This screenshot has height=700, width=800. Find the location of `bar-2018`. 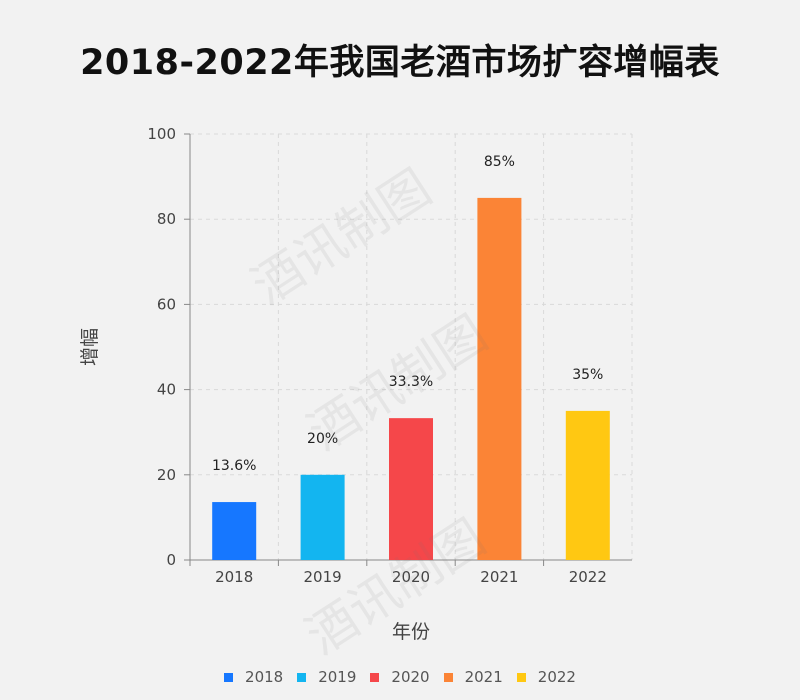

bar-2018 is located at coordinates (234, 531).